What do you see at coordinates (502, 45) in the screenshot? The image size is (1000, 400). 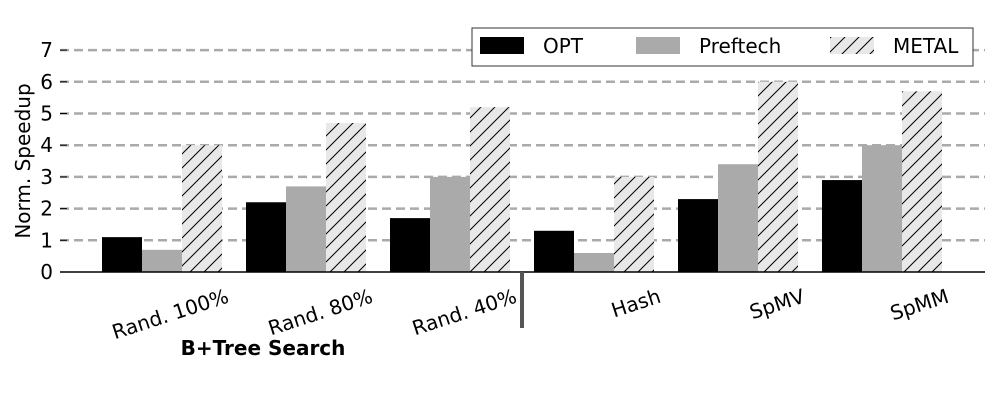 I see `legend-swatch-opt` at bounding box center [502, 45].